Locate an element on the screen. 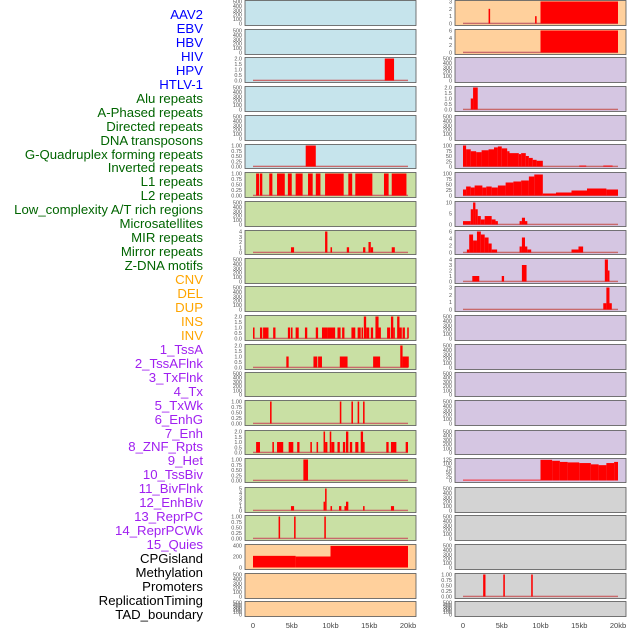 The height and width of the screenshot is (630, 630). row-label: ReplicationTiming is located at coordinates (150, 600).